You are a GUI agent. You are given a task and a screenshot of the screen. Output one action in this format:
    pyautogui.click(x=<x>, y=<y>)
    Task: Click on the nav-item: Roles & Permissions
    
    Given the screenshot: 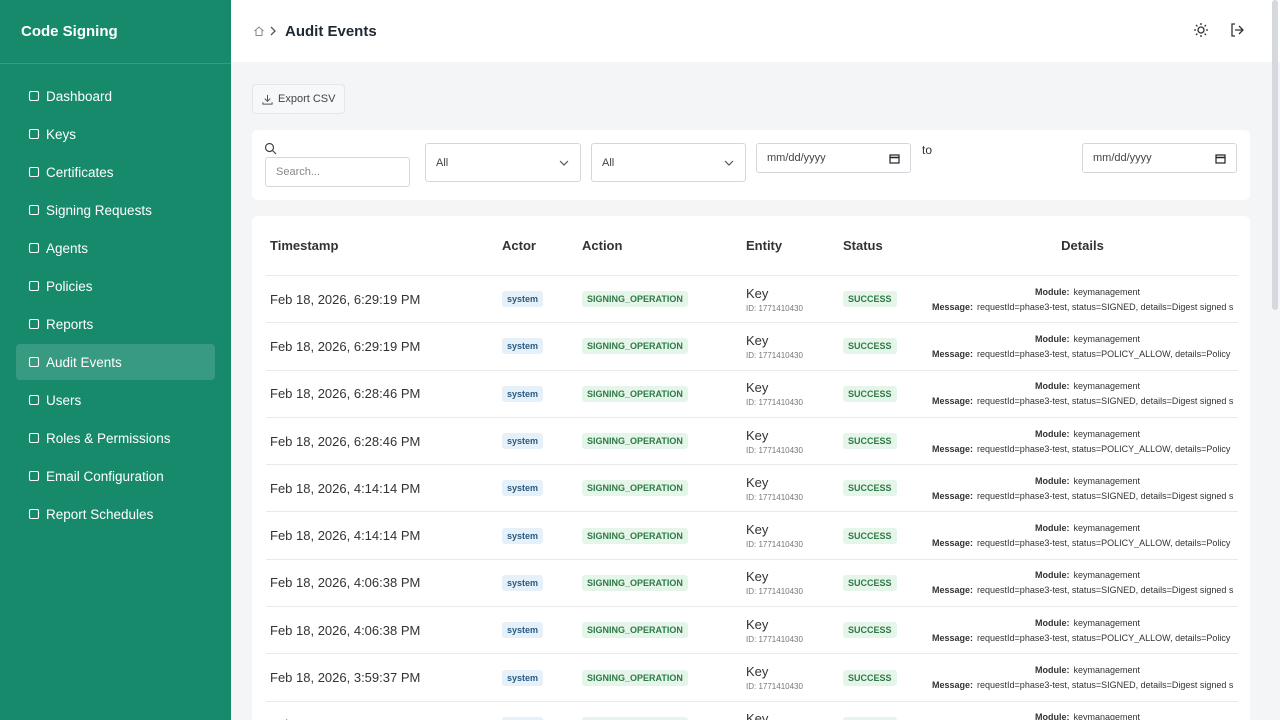 What is the action you would take?
    pyautogui.click(x=115, y=438)
    